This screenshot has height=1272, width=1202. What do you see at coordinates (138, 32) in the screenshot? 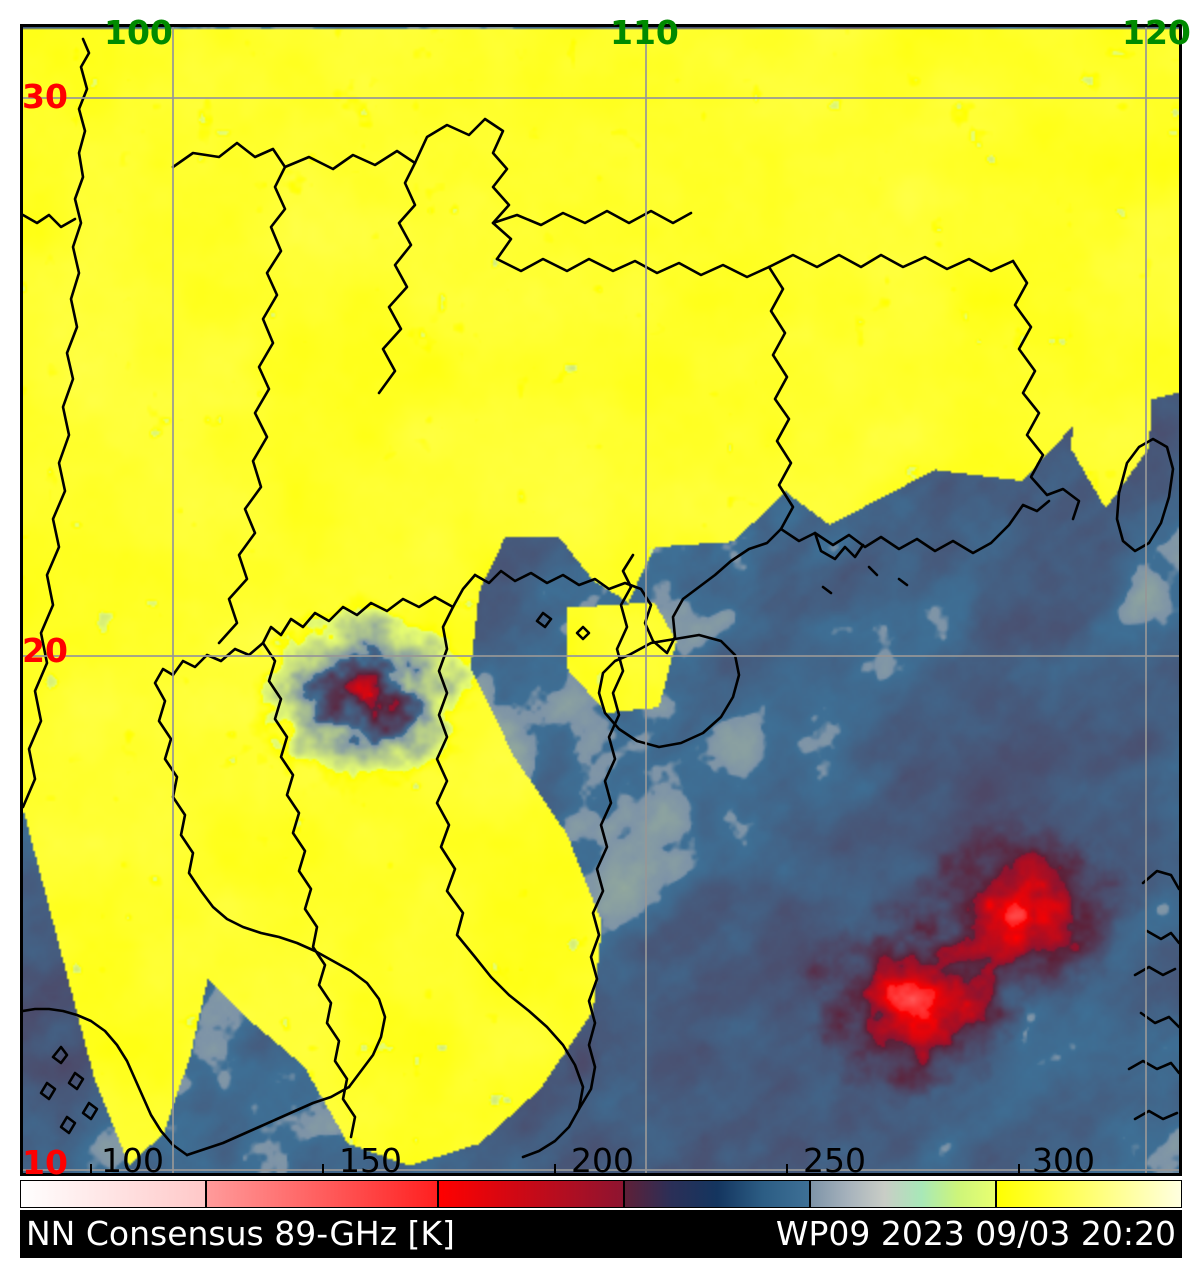
I see `lon-label-100: 100` at bounding box center [138, 32].